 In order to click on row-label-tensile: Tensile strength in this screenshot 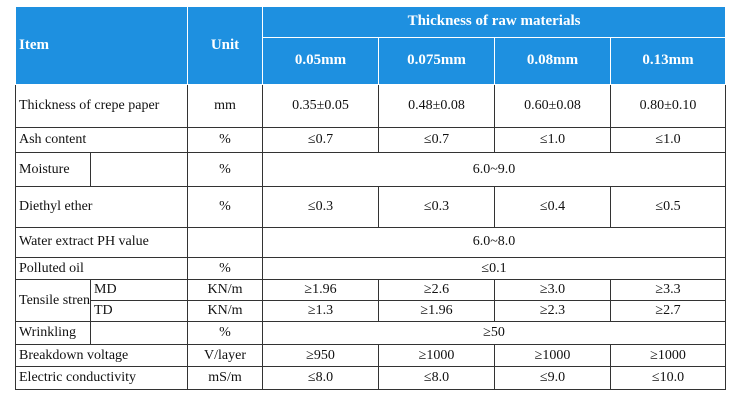, I will do `click(53, 301)`.